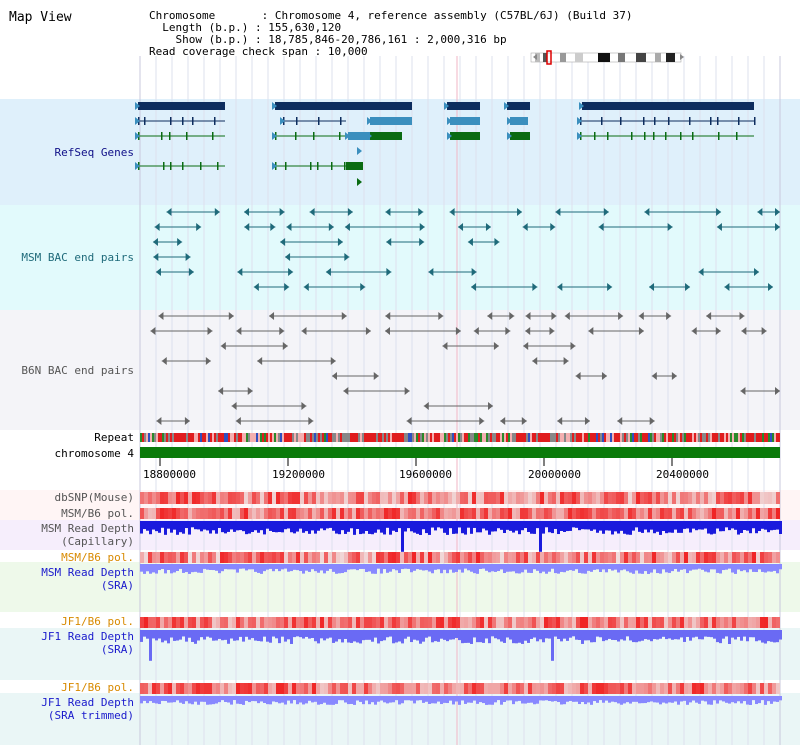 Image resolution: width=800 pixels, height=745 pixels. What do you see at coordinates (87, 643) in the screenshot?
I see `track-label-jf1-depth-sra: JF1 Read Depth (SRA)` at bounding box center [87, 643].